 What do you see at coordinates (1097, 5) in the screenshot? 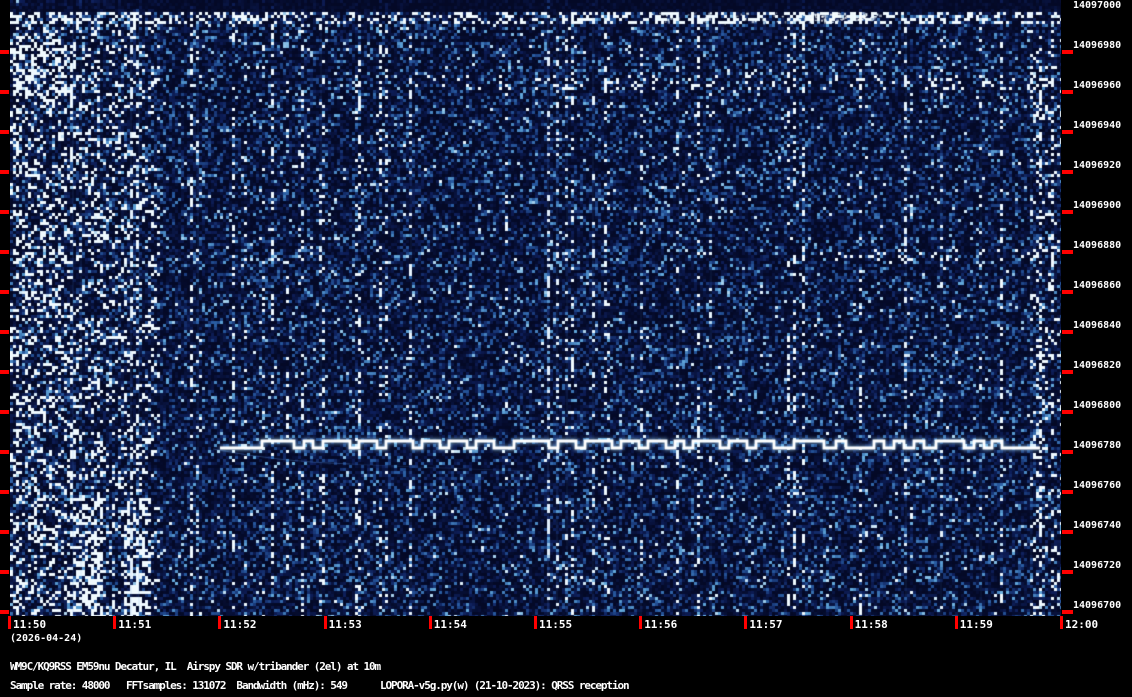
I see `freq-axis-label: 14097000` at bounding box center [1097, 5].